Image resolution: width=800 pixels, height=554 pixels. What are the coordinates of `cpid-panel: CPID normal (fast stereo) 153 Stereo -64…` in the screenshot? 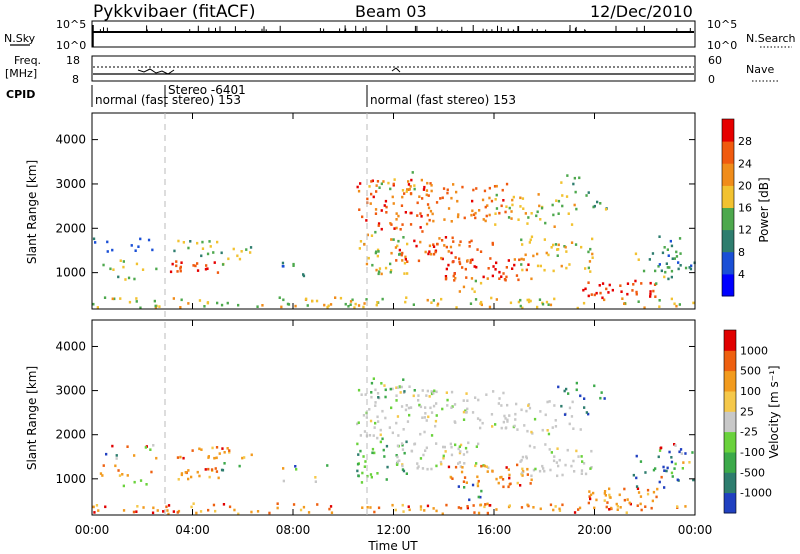 It's located at (261, 95).